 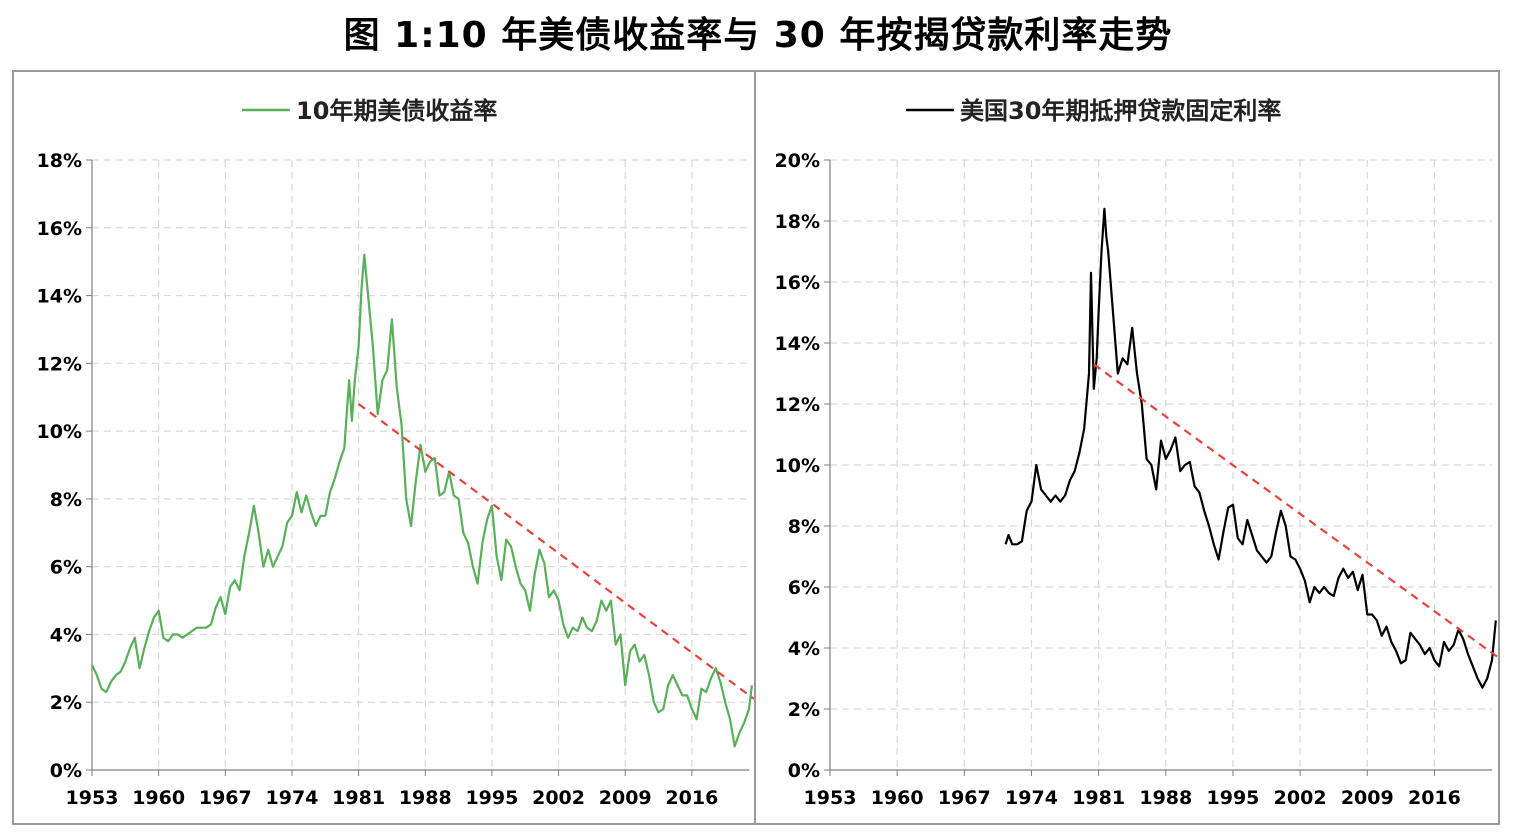 I want to click on legend: 10年期美债收益率, so click(x=369, y=111).